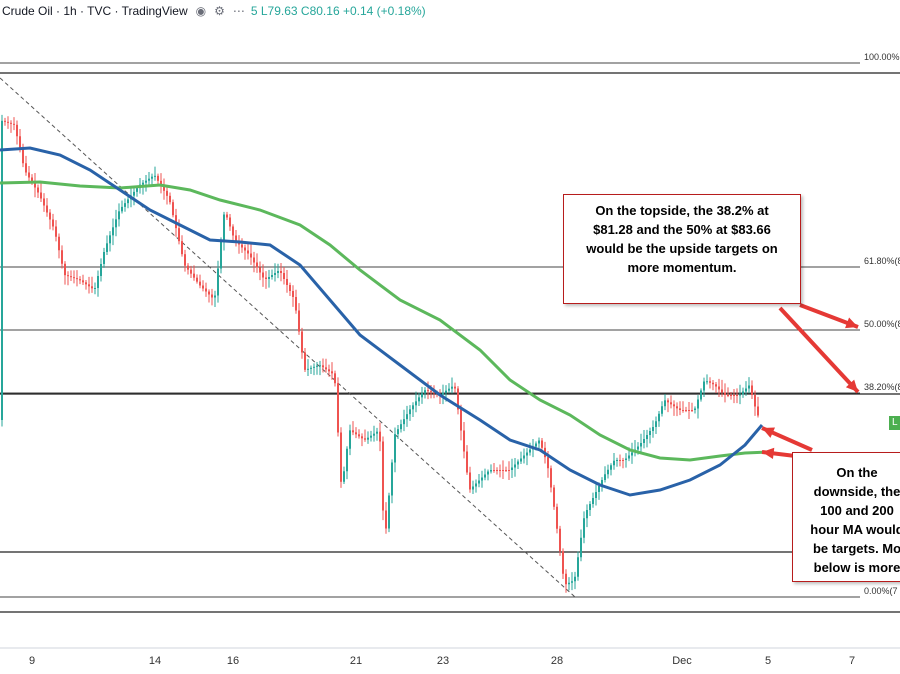 The image size is (900, 674). Describe the element at coordinates (443, 661) in the screenshot. I see `x-tick-label: 23` at that location.